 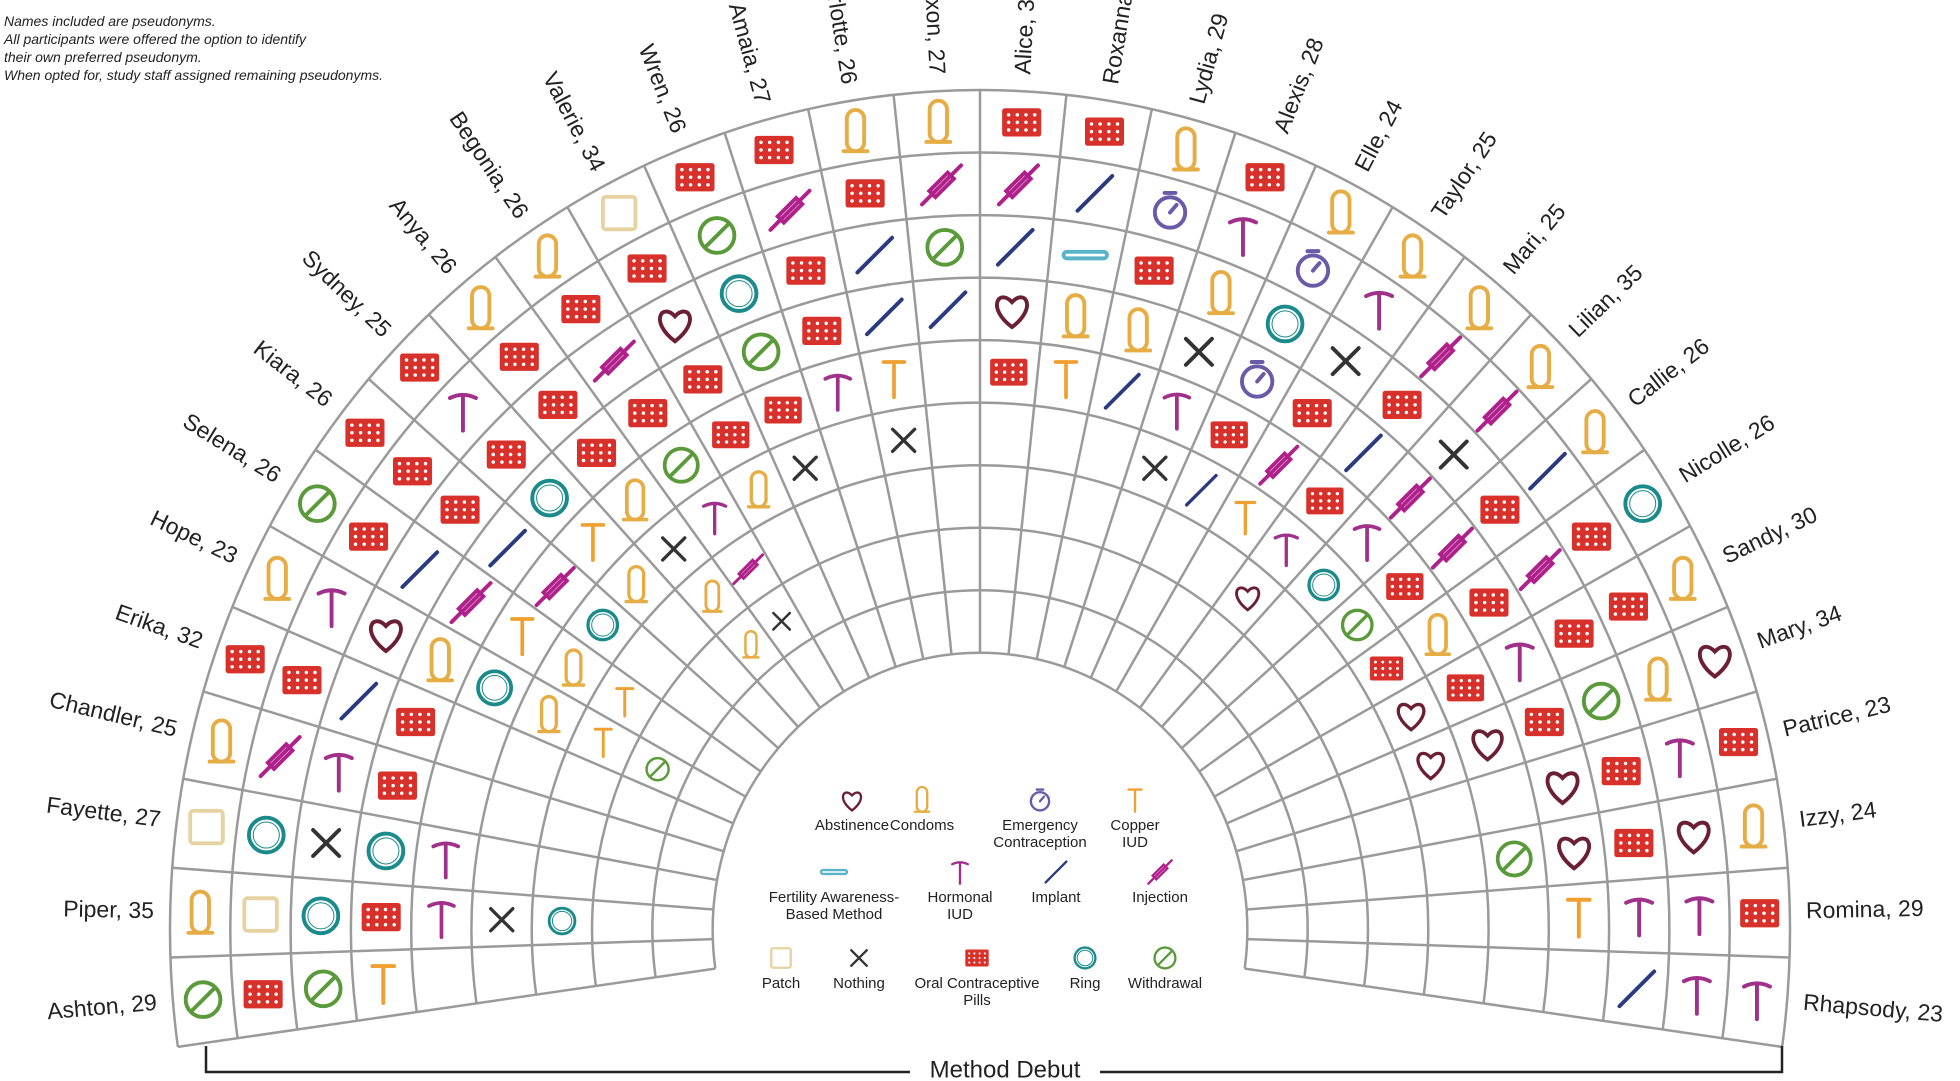 What do you see at coordinates (159, 626) in the screenshot?
I see `participant-name: Erika, 32` at bounding box center [159, 626].